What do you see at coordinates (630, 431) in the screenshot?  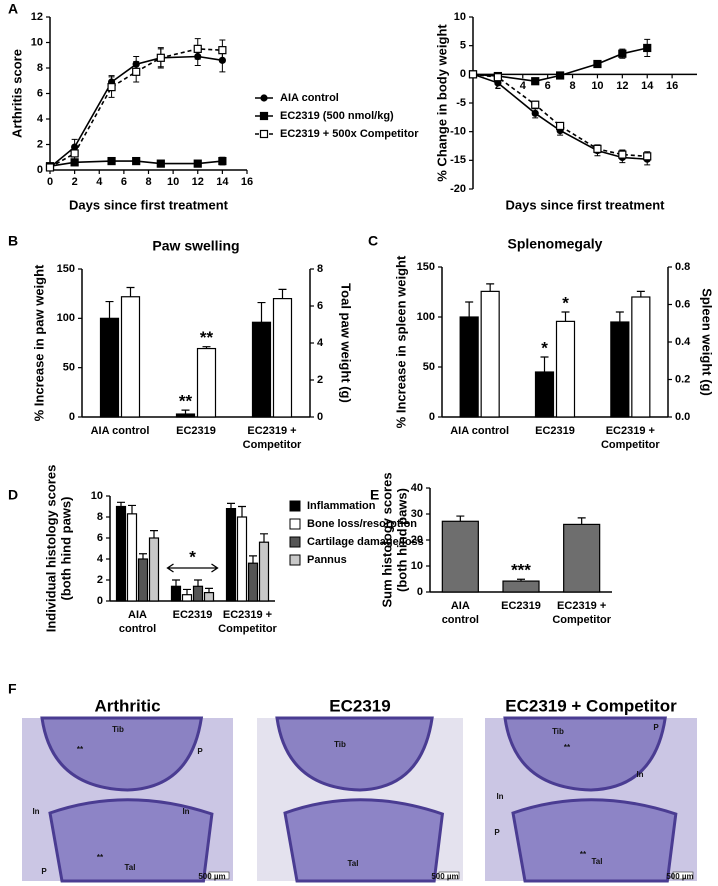 I see `x-tick-label: EC2319 +` at bounding box center [630, 431].